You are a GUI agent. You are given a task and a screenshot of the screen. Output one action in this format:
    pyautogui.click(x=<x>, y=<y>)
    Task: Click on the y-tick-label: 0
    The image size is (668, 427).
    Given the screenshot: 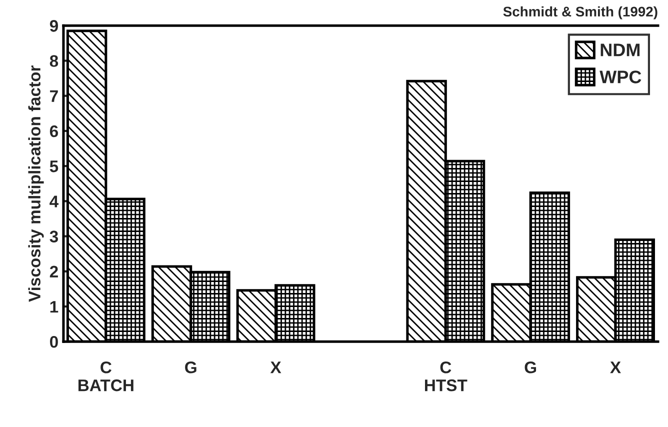 What is the action you would take?
    pyautogui.click(x=54, y=342)
    